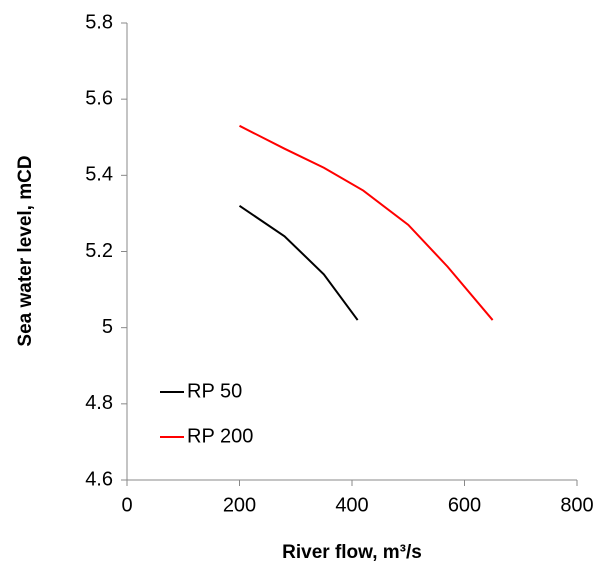  I want to click on x-tick-label: 200, so click(239, 505).